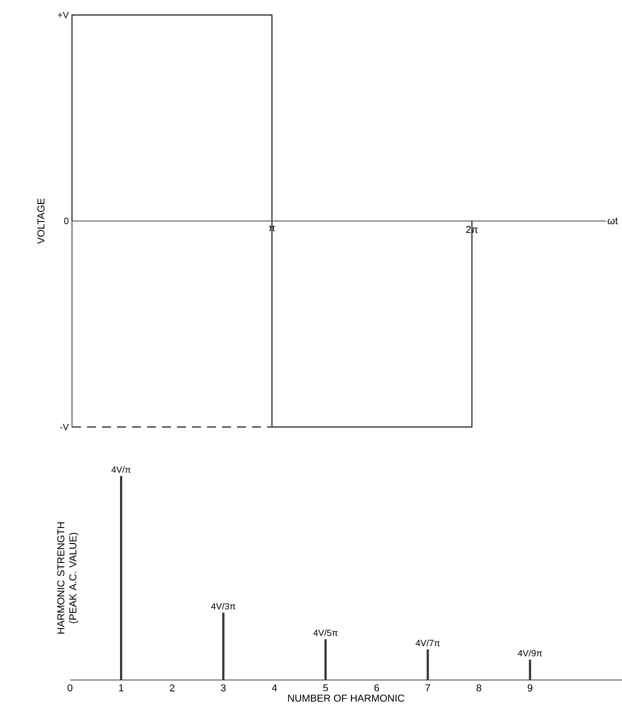 The width and height of the screenshot is (622, 715). What do you see at coordinates (325, 688) in the screenshot?
I see `x-tick-label: 5` at bounding box center [325, 688].